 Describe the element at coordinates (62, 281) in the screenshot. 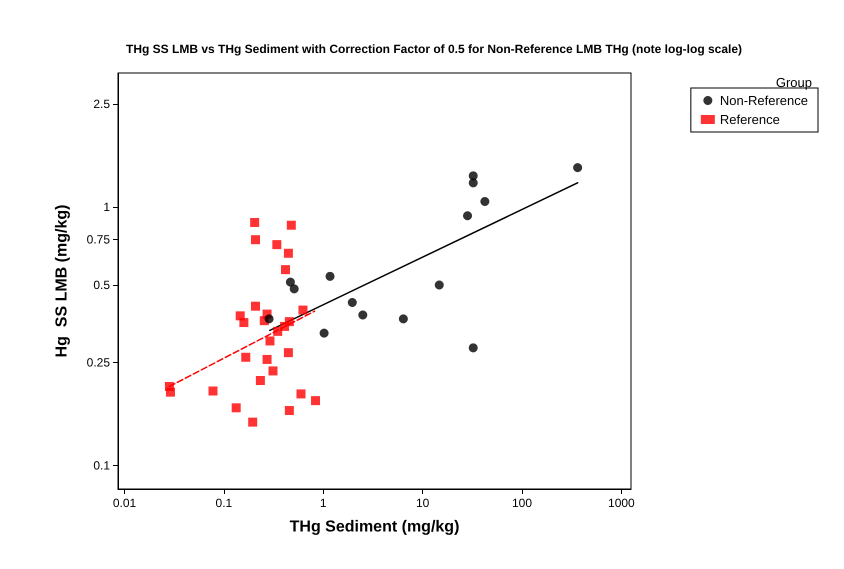

I see `y-axis-title: Hg SS LMB (mg/kg)` at that location.